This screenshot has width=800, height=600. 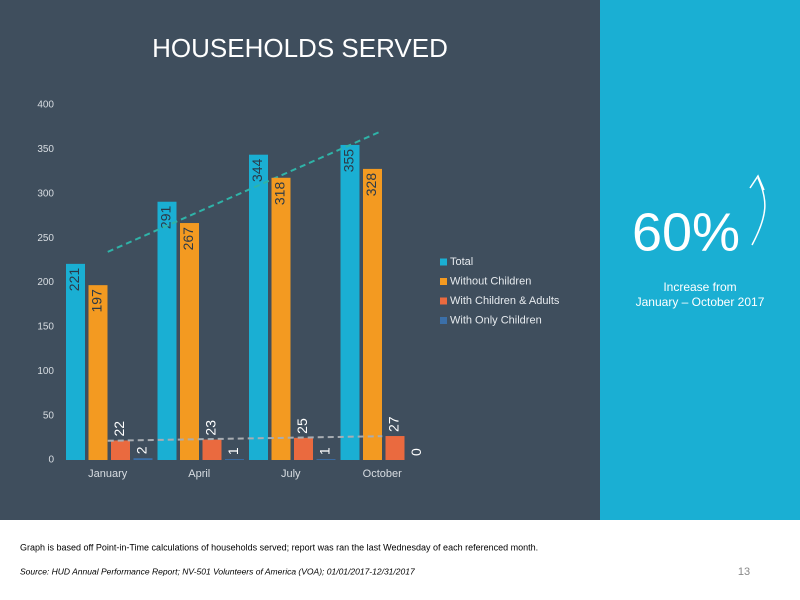 I want to click on y-tick-label: 200, so click(x=45, y=282).